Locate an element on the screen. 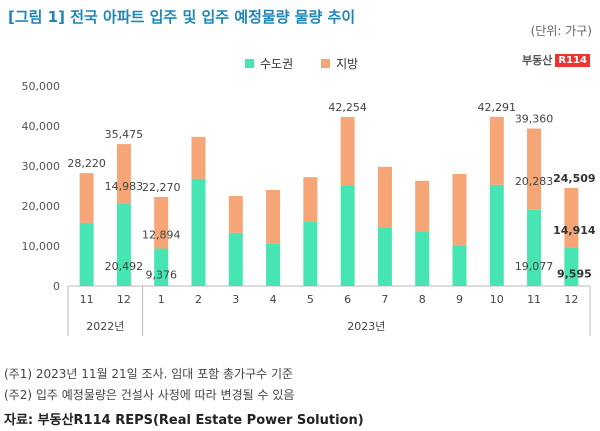 This screenshot has width=600, height=431. year-group-label: 2022년 is located at coordinates (105, 326).